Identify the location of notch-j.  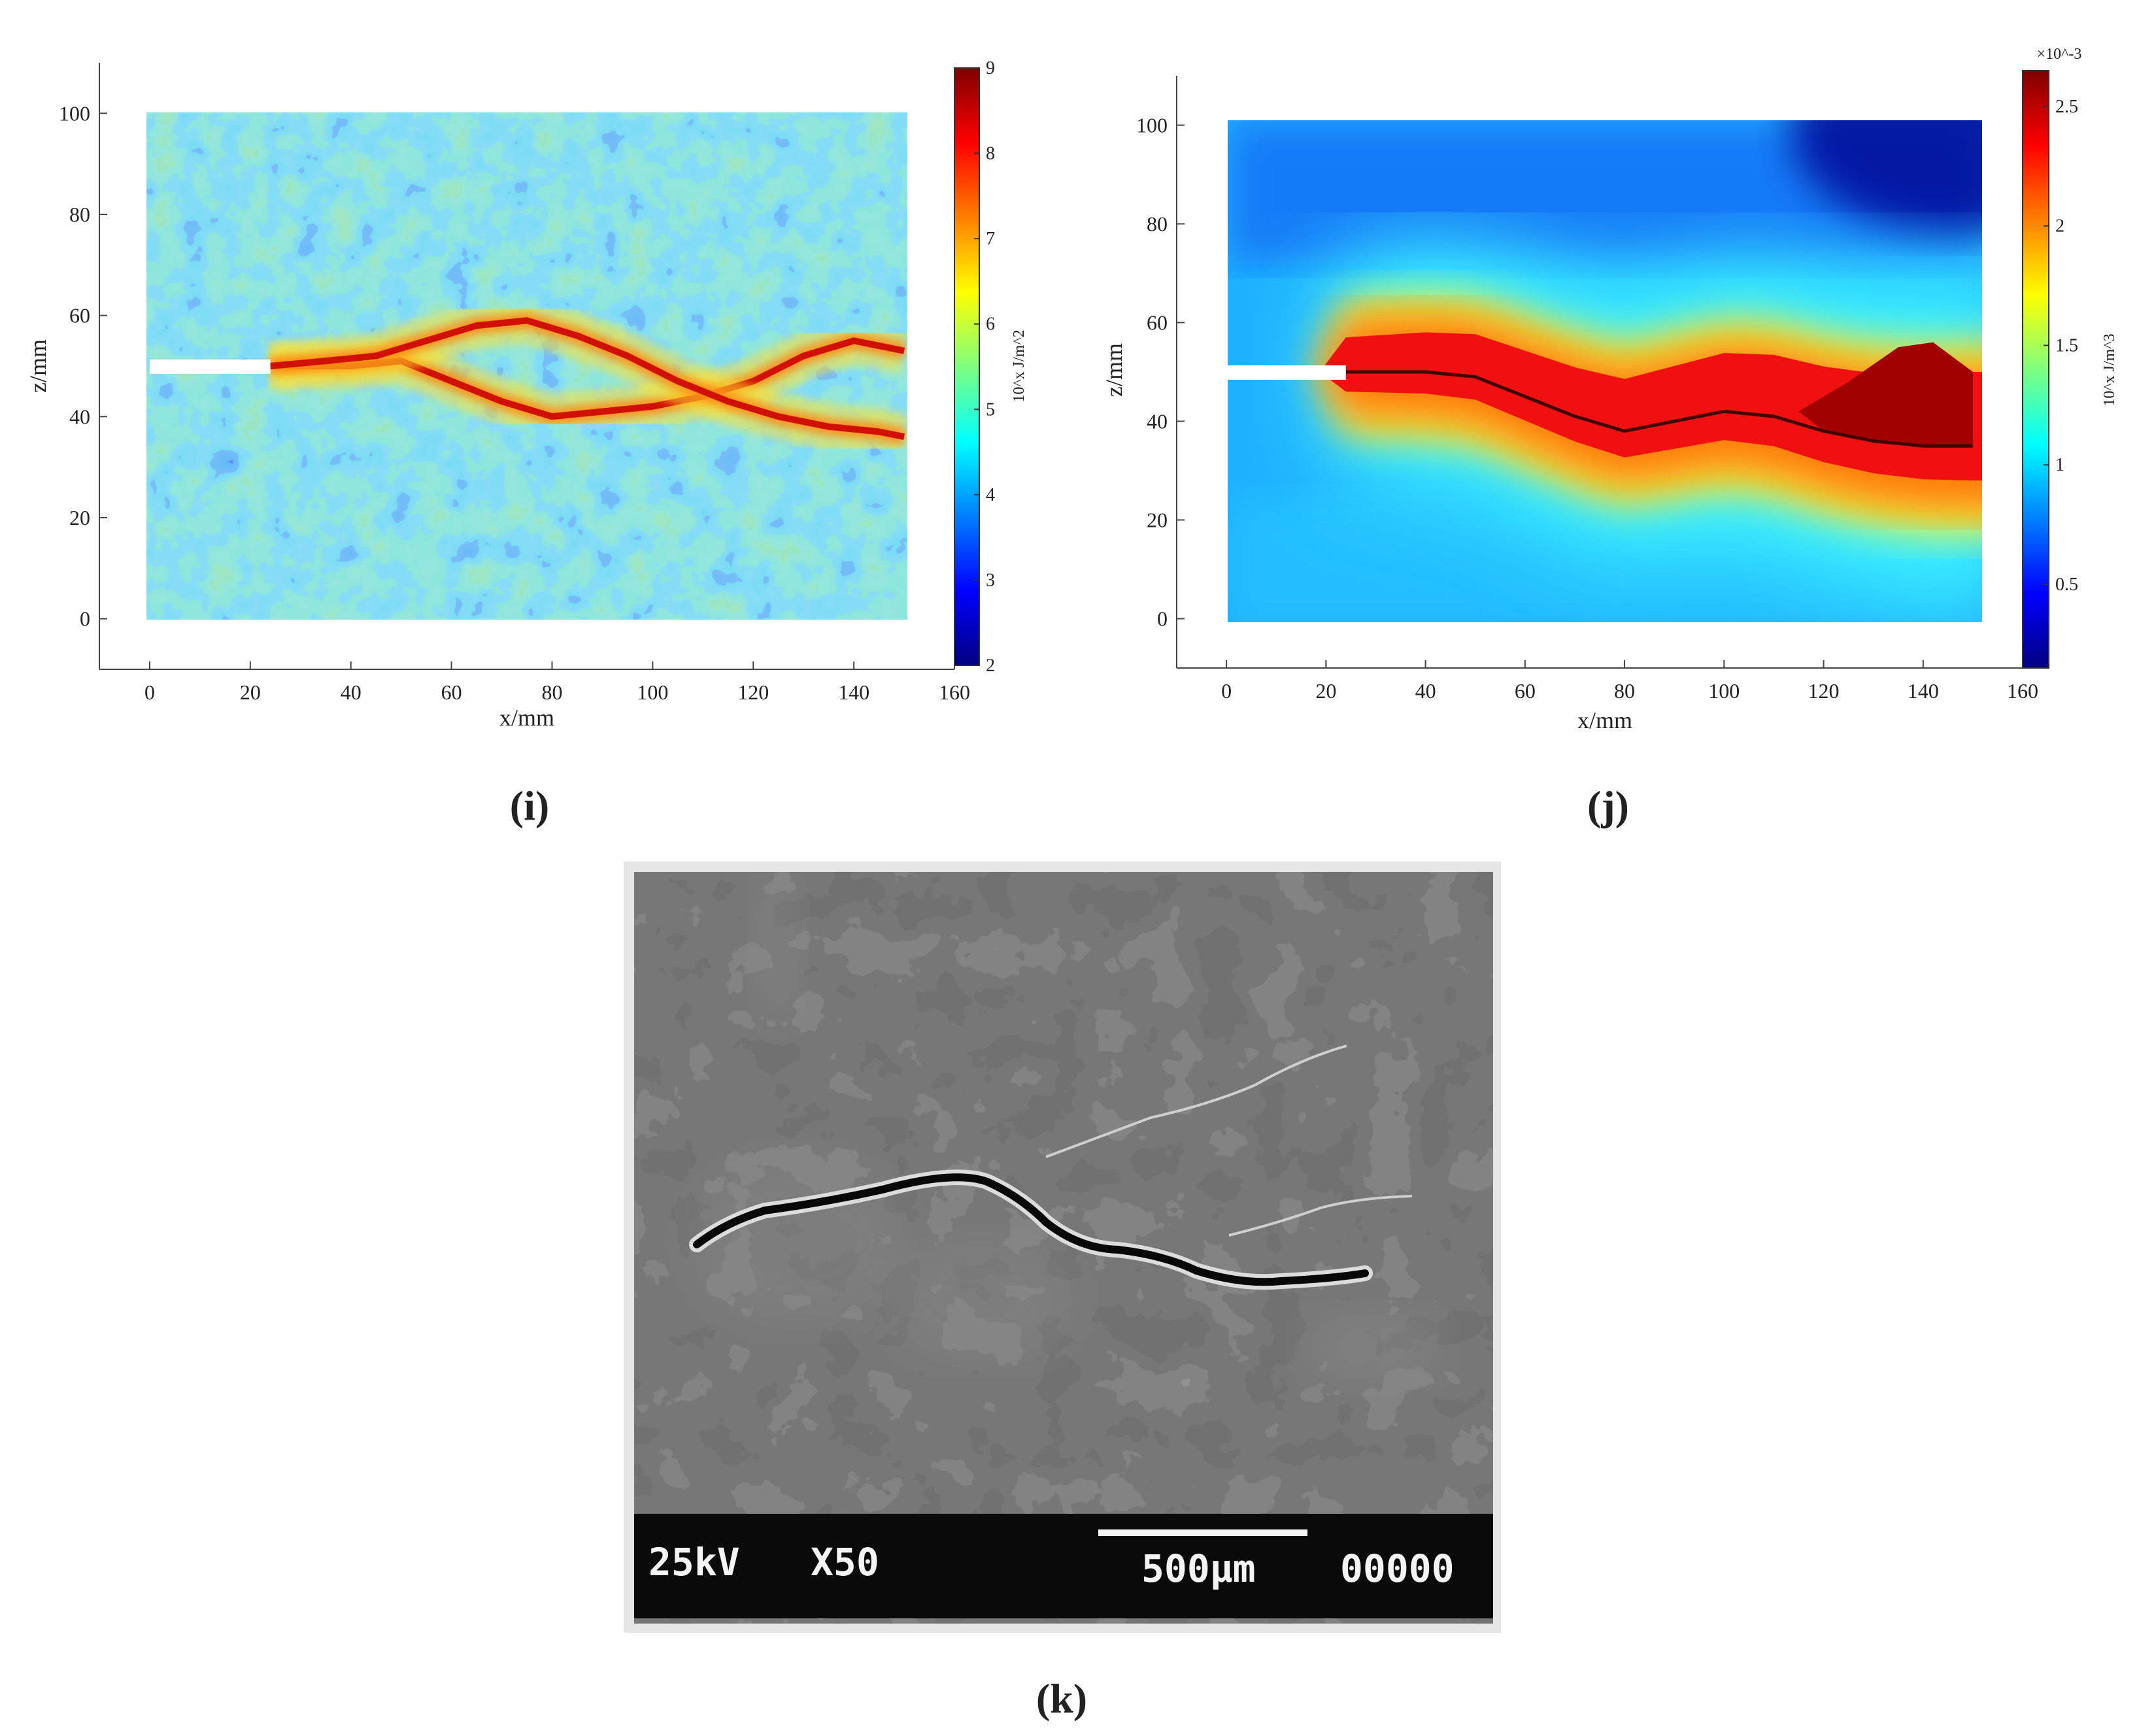
(1286, 372).